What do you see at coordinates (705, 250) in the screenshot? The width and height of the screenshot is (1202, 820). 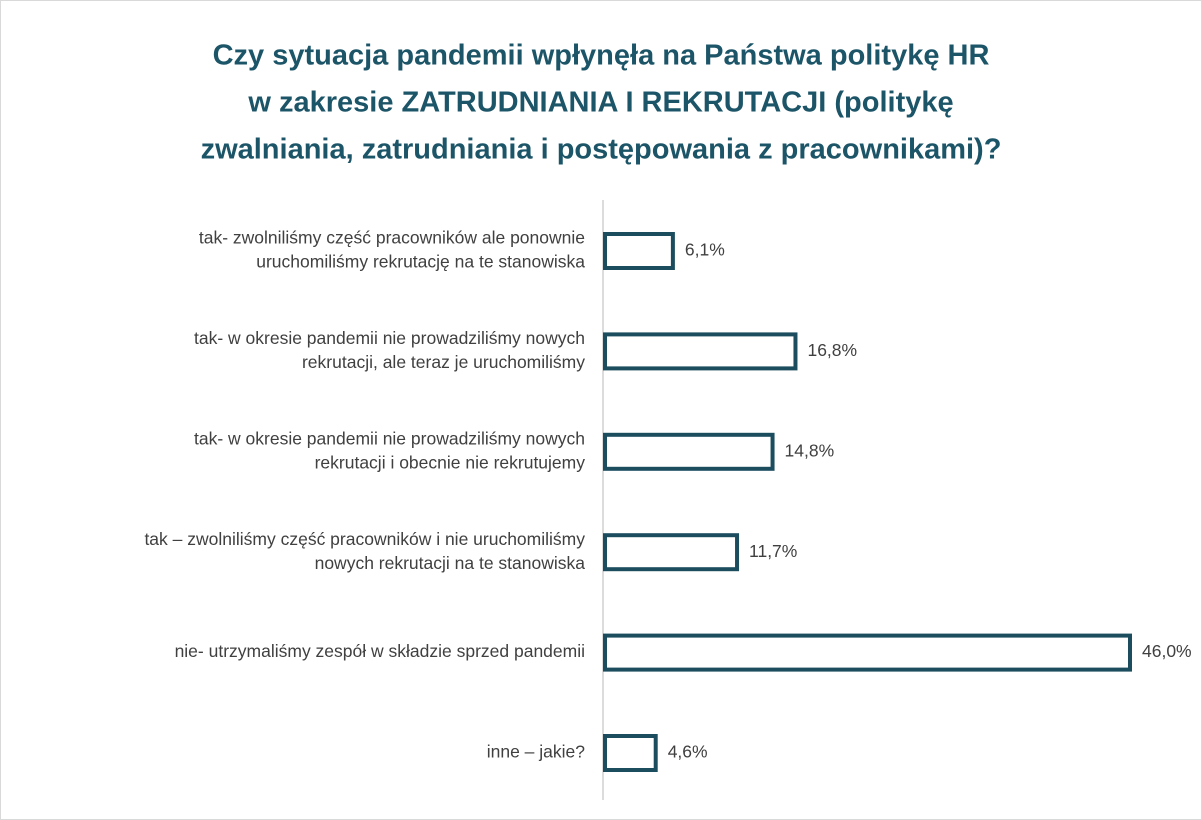 I see `value-label: 6,1%` at bounding box center [705, 250].